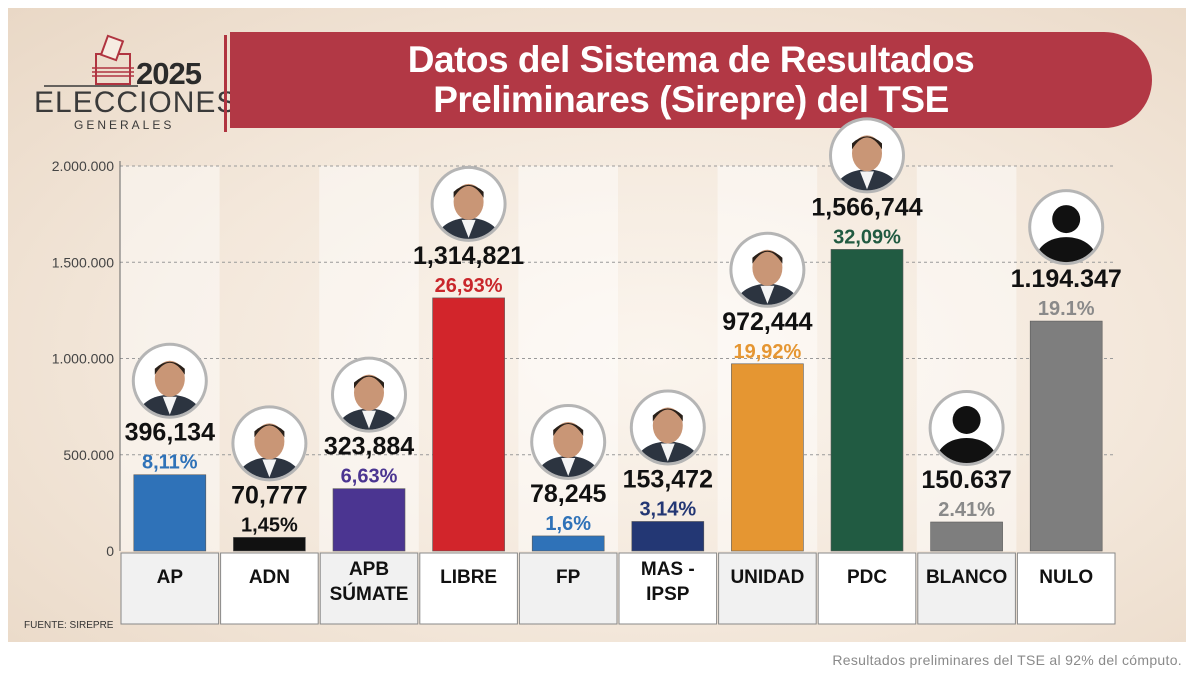  I want to click on percent-label: 1,6%, so click(568, 524).